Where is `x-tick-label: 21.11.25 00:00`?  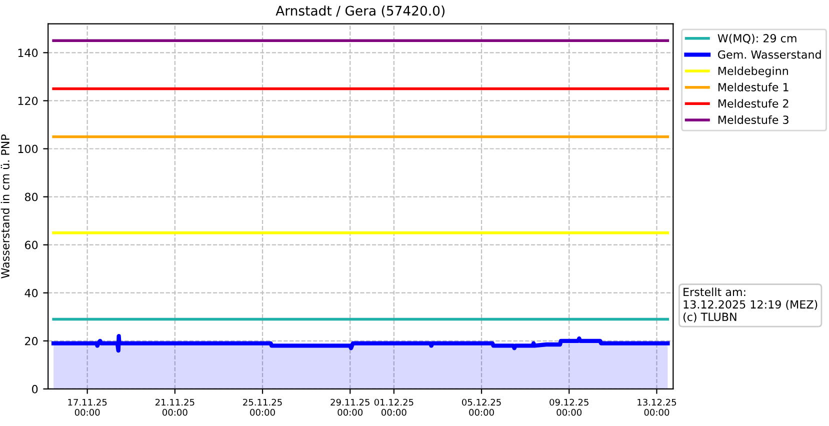 x-tick-label: 21.11.25 00:00 is located at coordinates (174, 407).